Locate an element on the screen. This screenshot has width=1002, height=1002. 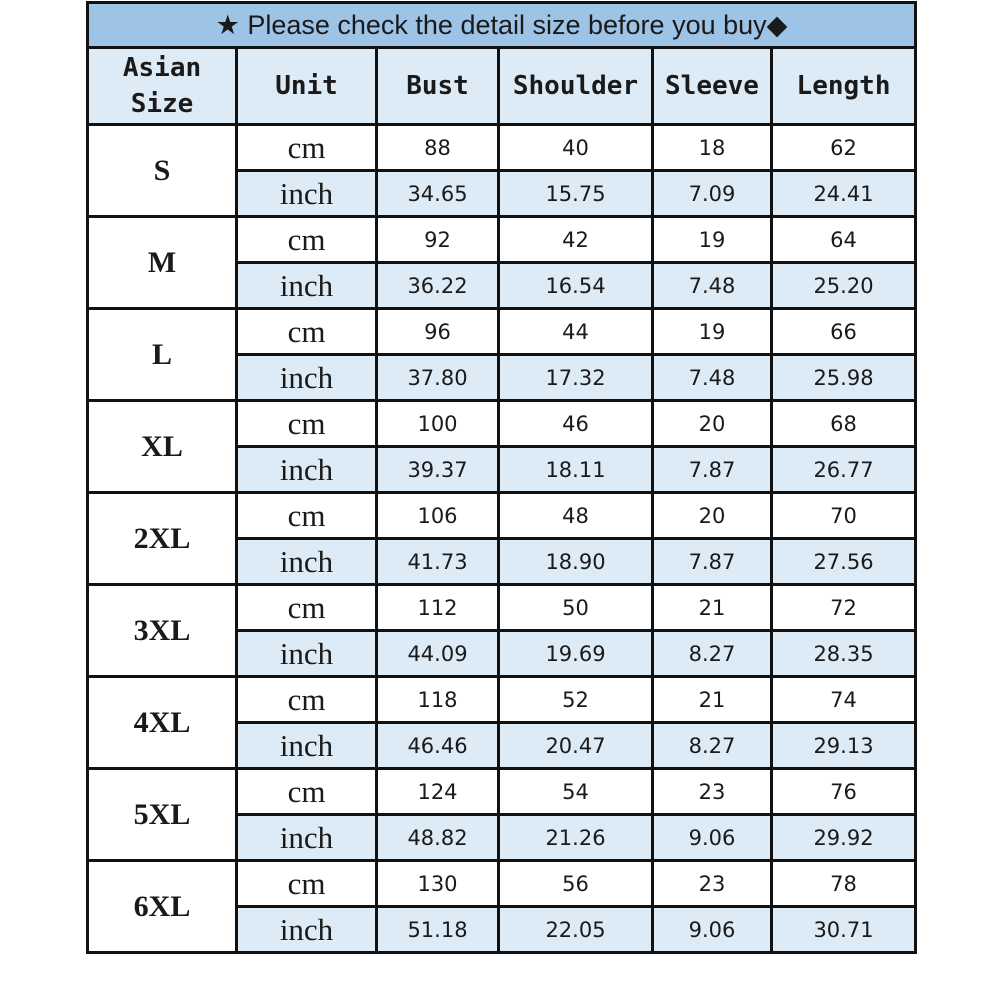
bust-value: 106 is located at coordinates (437, 515).